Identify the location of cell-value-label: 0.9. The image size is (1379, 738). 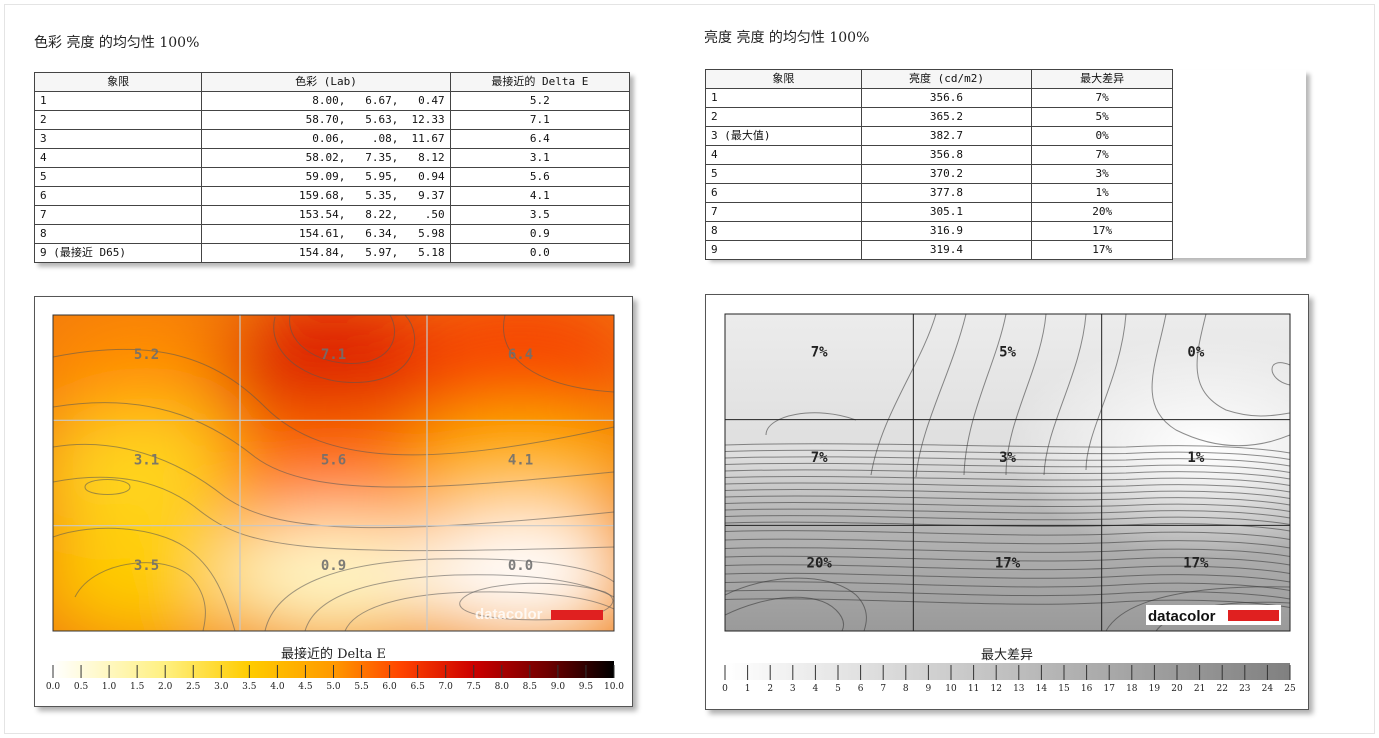
(333, 566).